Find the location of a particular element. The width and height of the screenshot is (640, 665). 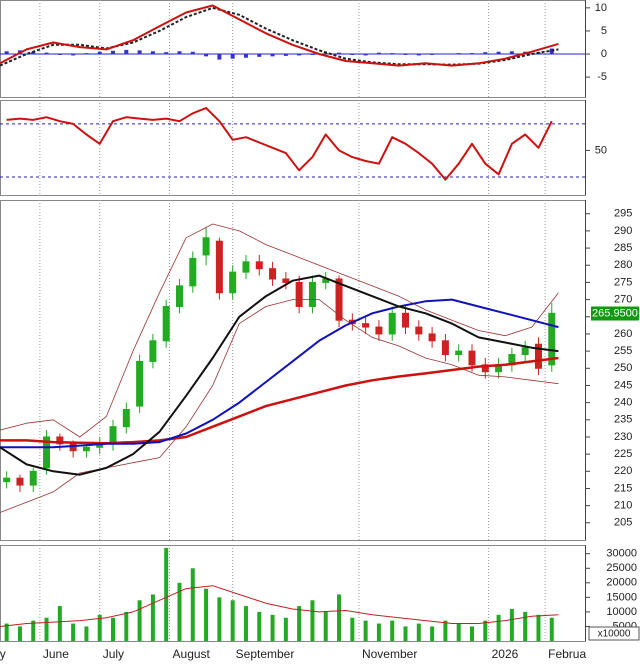

x-tick-label: y is located at coordinates (3, 654).